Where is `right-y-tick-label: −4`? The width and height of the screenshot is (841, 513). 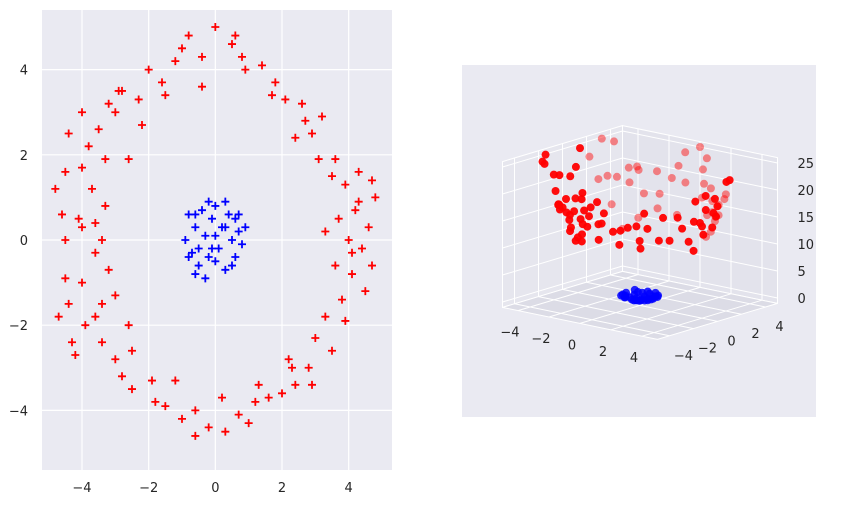
right-y-tick-label: −4 is located at coordinates (683, 356).